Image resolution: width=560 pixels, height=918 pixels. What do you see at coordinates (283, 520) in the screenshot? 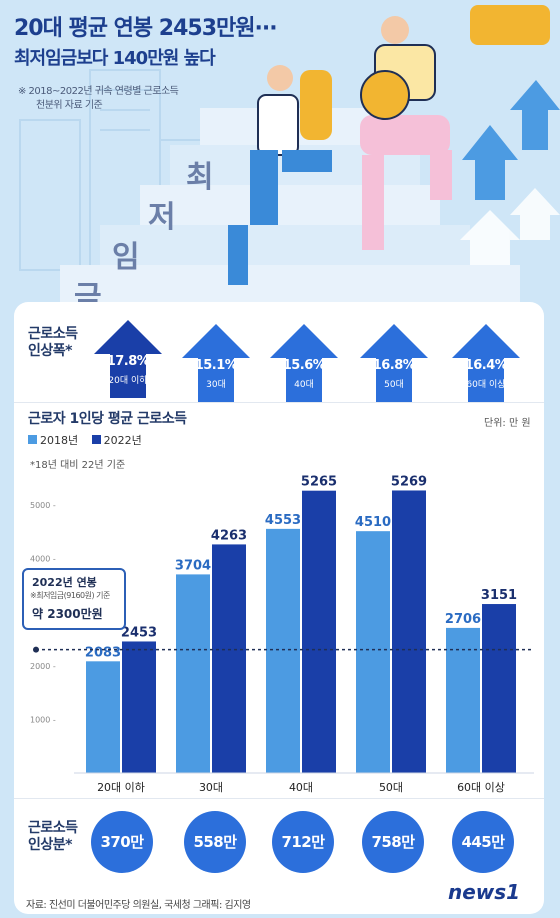
I see `bar-value-label: 4553` at bounding box center [283, 520].